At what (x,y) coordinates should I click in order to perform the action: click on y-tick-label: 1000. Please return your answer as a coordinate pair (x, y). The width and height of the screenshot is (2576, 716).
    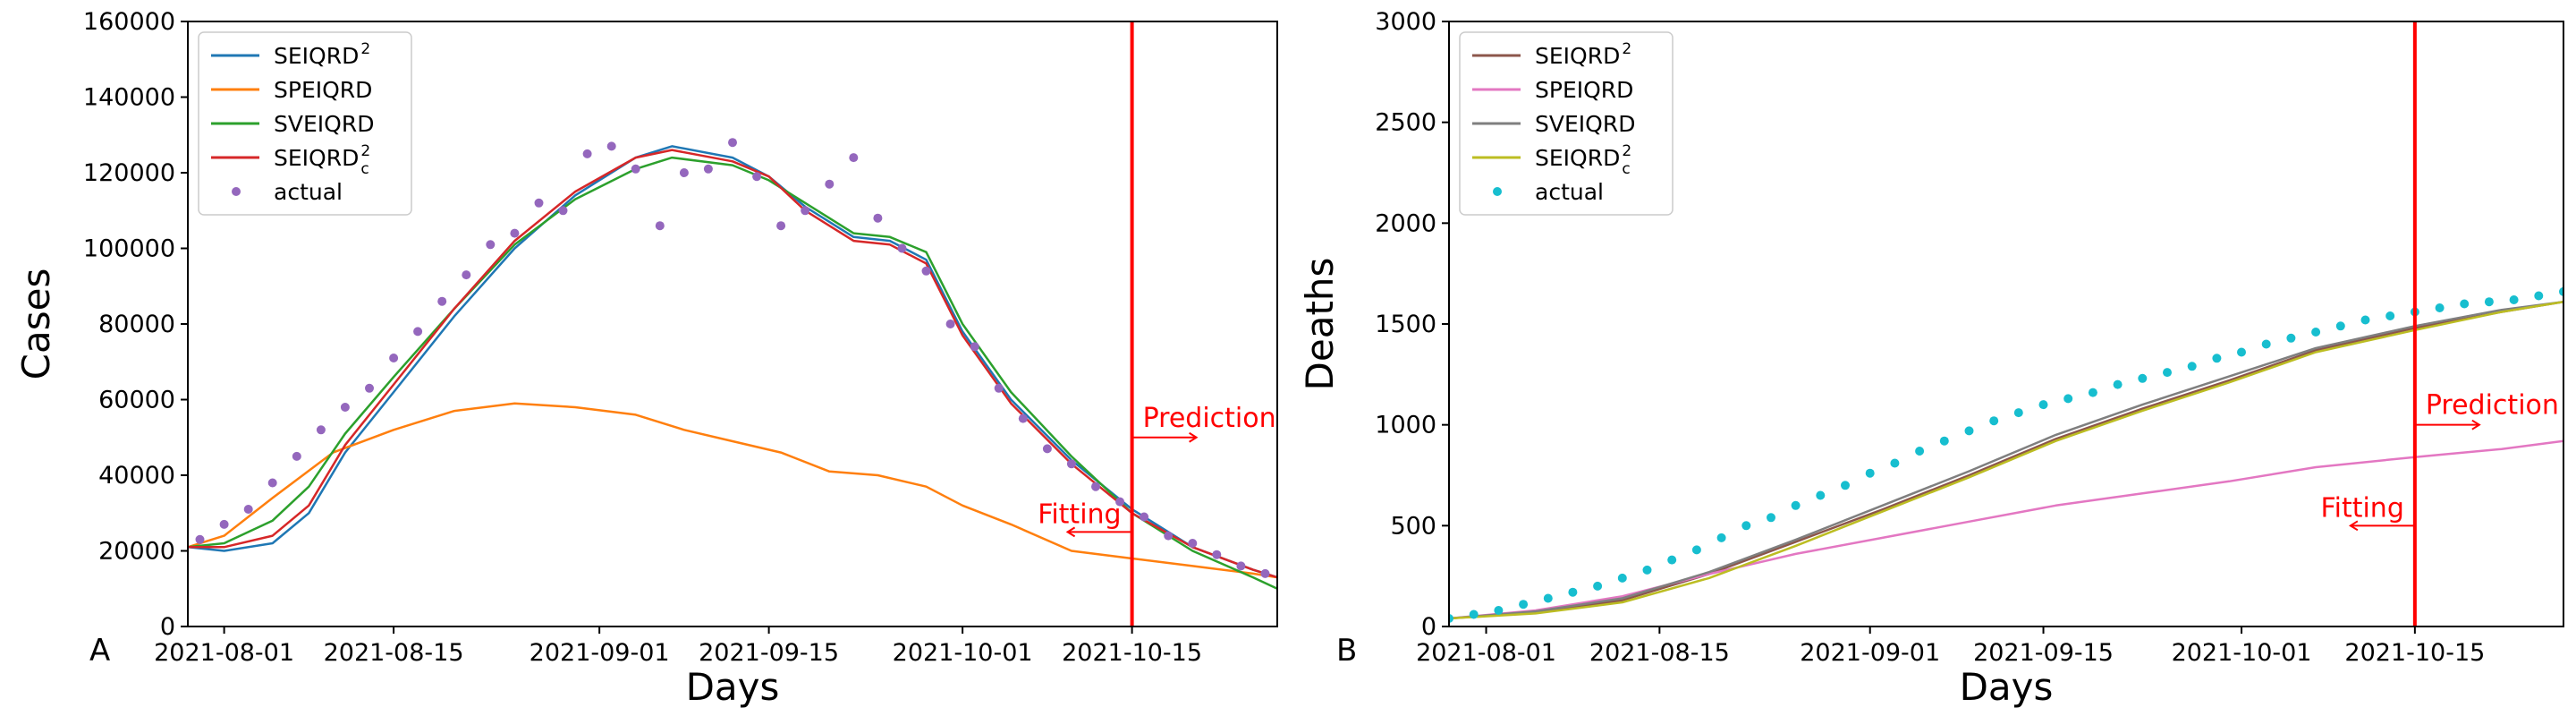
    Looking at the image, I should click on (1405, 425).